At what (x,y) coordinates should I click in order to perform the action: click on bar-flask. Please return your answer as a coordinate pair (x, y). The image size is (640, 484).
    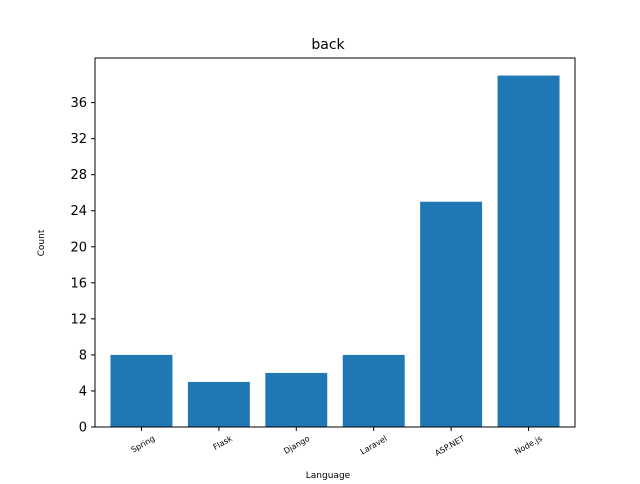
    Looking at the image, I should click on (218, 404).